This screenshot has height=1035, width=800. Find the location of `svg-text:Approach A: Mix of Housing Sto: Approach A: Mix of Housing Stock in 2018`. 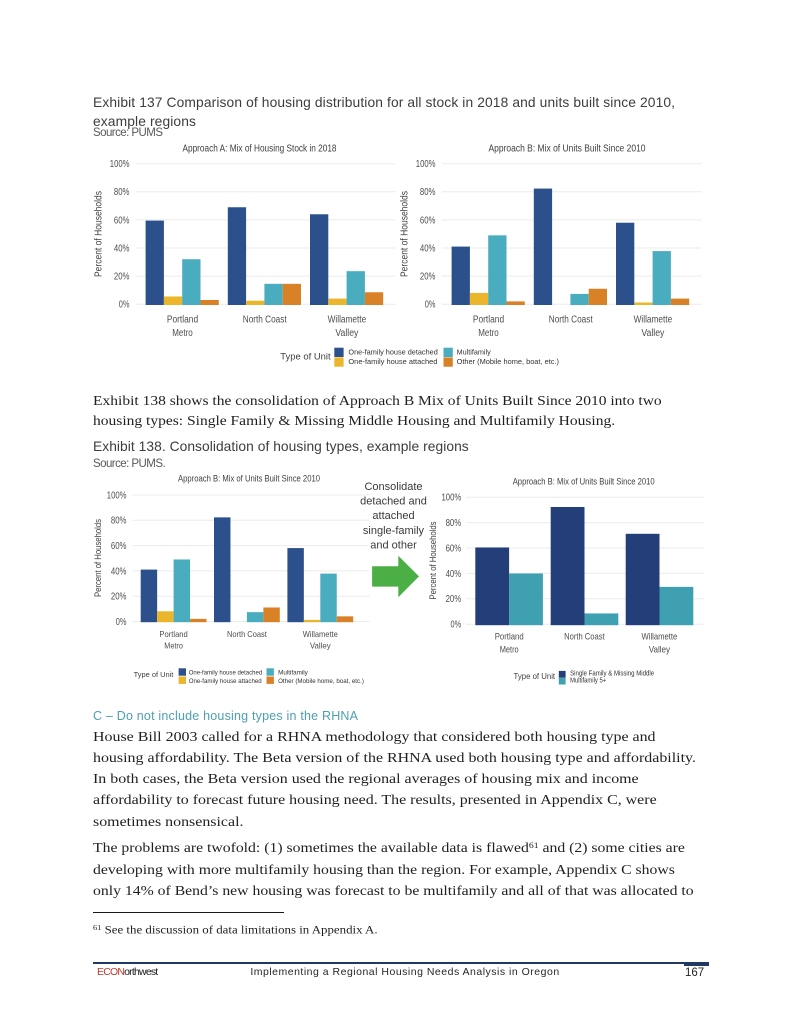

svg-text:Approach A: Mix of Housing Sto: Approach A: Mix of Housing Stock in 2018 is located at coordinates (260, 149).